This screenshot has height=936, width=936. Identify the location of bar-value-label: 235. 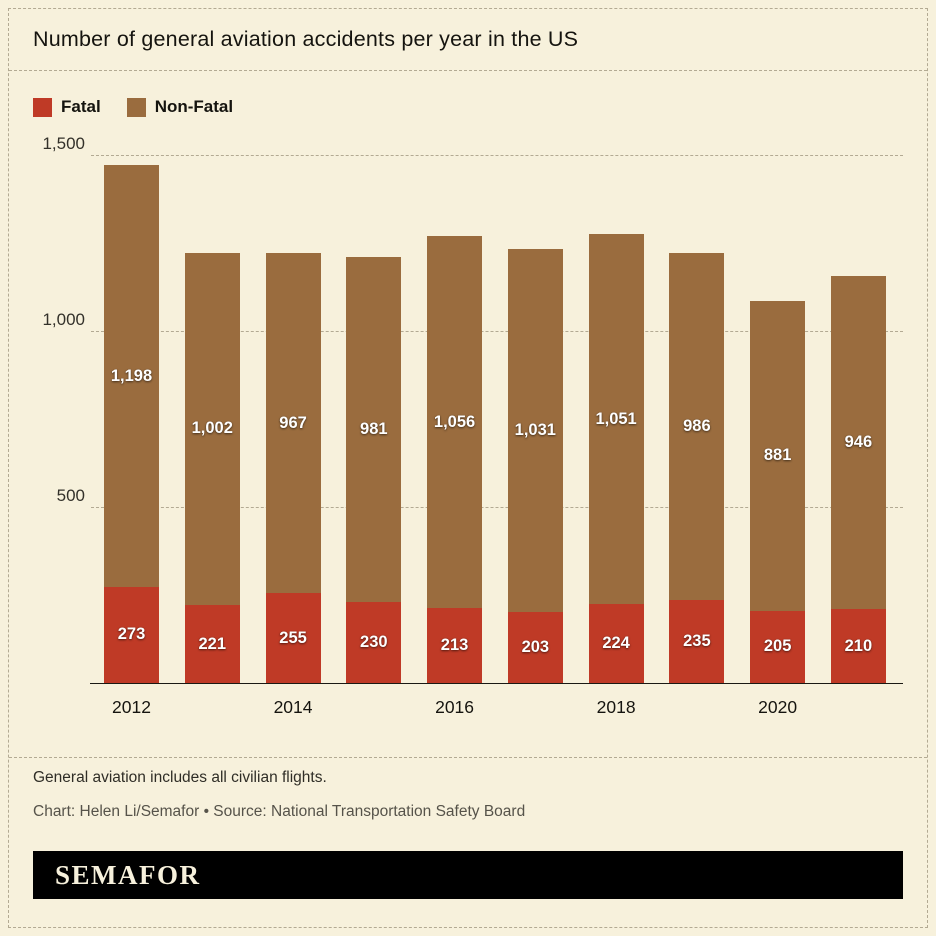
(697, 641).